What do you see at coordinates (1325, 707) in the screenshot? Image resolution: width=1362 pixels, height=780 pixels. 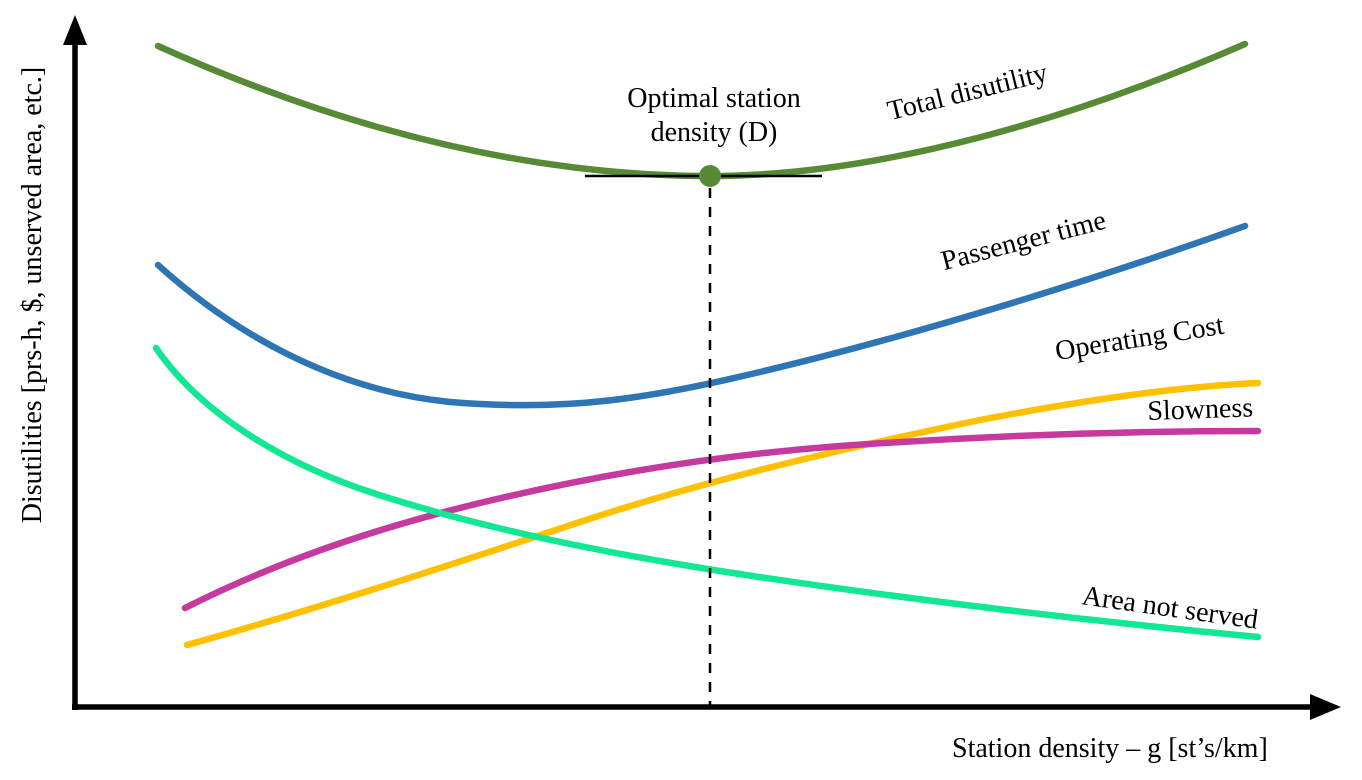 I see `x-axis-arrow-icon` at bounding box center [1325, 707].